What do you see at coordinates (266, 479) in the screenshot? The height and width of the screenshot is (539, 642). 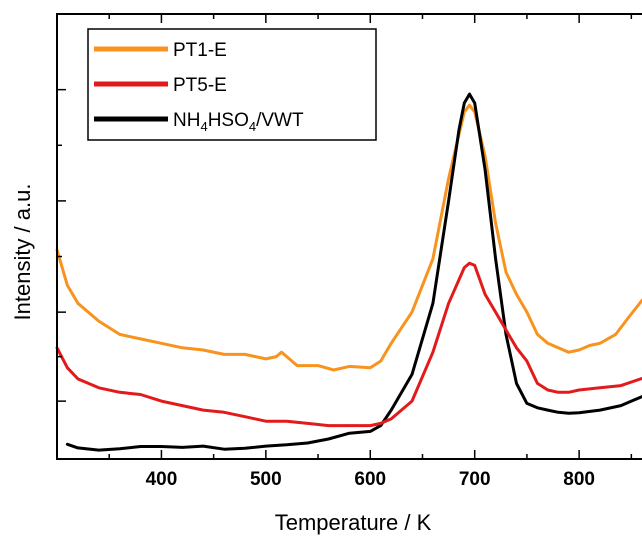 I see `x-tick-label-500: 500` at bounding box center [266, 479].